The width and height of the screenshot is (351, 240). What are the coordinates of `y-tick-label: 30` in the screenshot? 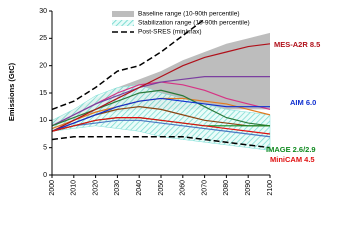 It's located at (43, 11).